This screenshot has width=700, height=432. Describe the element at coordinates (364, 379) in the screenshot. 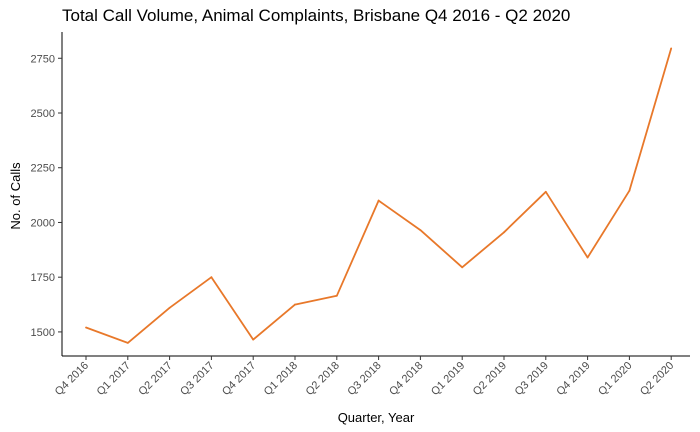

I see `x-tick-label: Q3 2018` at that location.